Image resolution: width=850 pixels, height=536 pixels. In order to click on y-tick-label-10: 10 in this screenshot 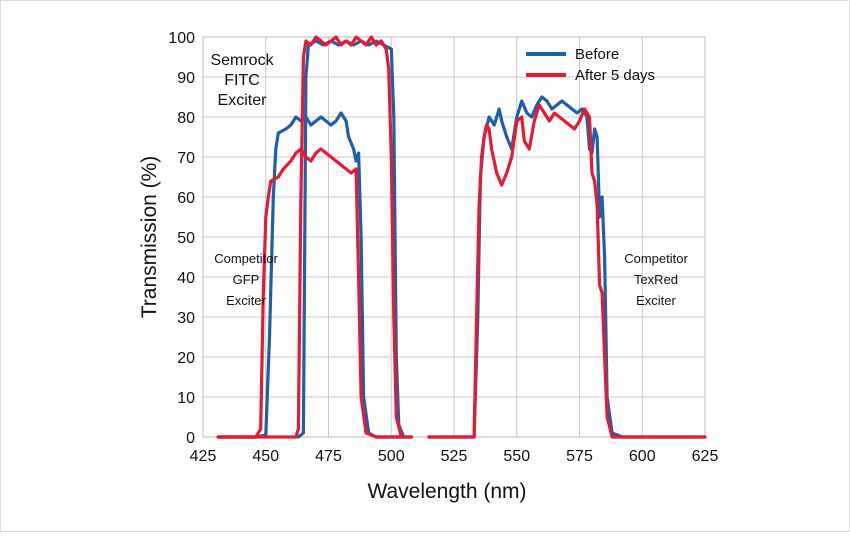, I will do `click(186, 398)`.